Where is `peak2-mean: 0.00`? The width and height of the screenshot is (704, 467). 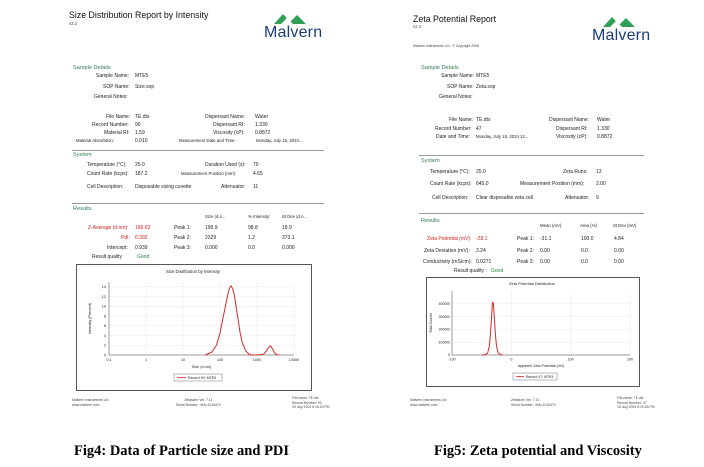
peak2-mean: 0.00 is located at coordinates (545, 251).